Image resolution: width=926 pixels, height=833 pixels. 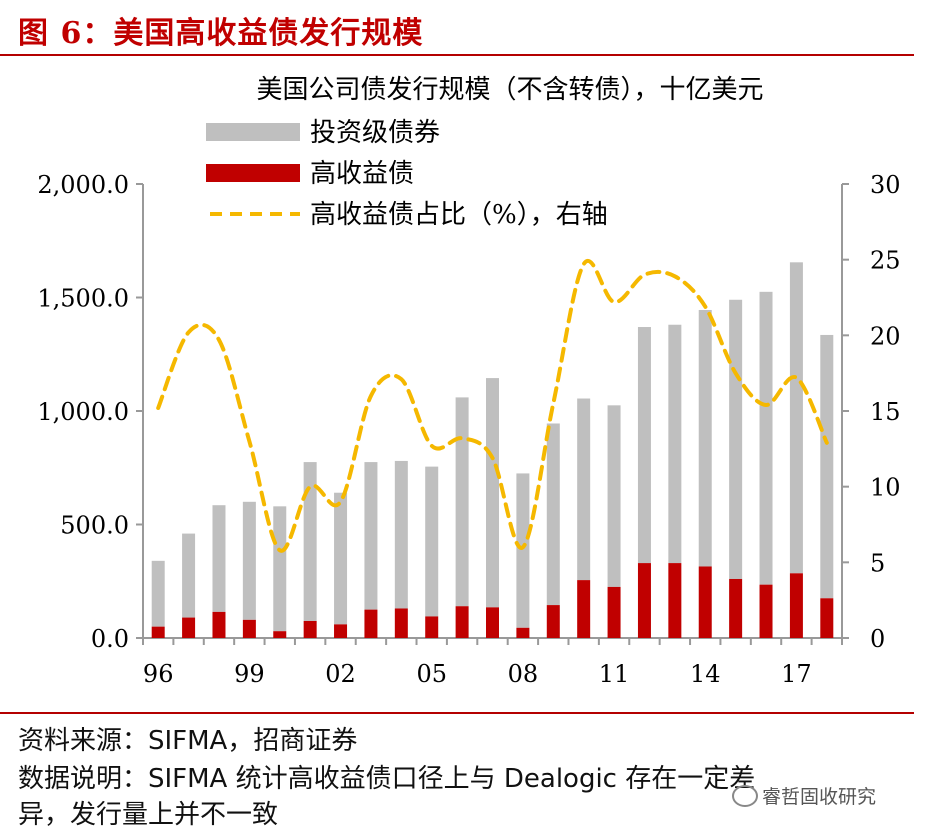 I want to click on legend-swatch-high-yield, so click(x=253, y=173).